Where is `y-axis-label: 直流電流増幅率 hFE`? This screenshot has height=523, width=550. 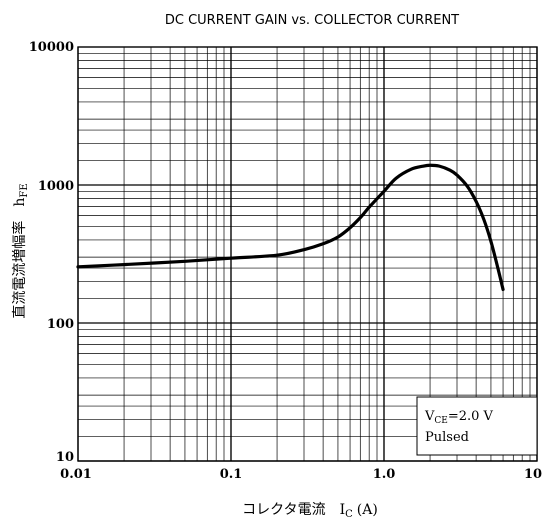 y-axis-label: 直流電流増幅率 hFE is located at coordinates (20, 250).